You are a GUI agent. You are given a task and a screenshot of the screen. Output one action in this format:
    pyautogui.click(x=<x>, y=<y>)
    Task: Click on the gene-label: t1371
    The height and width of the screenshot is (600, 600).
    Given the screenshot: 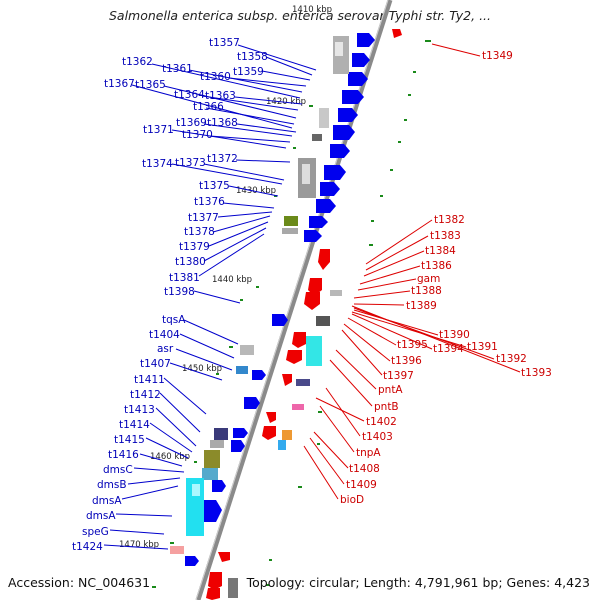 What is the action you would take?
    pyautogui.click(x=158, y=130)
    